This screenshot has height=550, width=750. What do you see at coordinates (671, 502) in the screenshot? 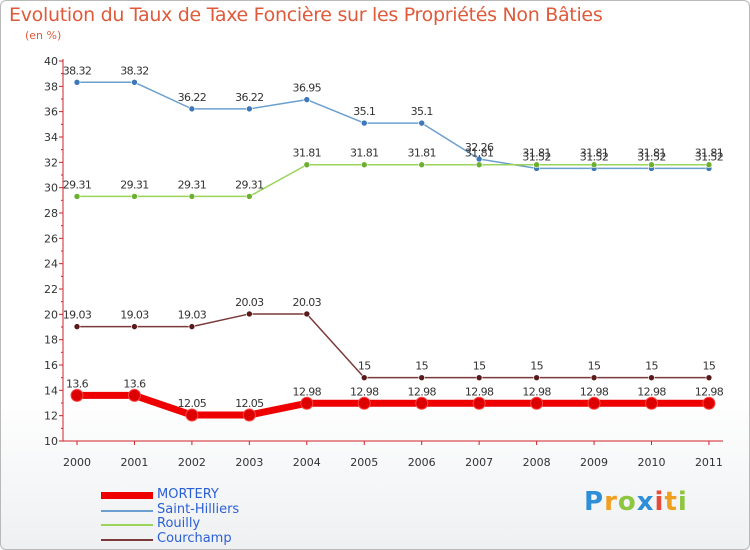
I see `logo-letter: t` at bounding box center [671, 502].